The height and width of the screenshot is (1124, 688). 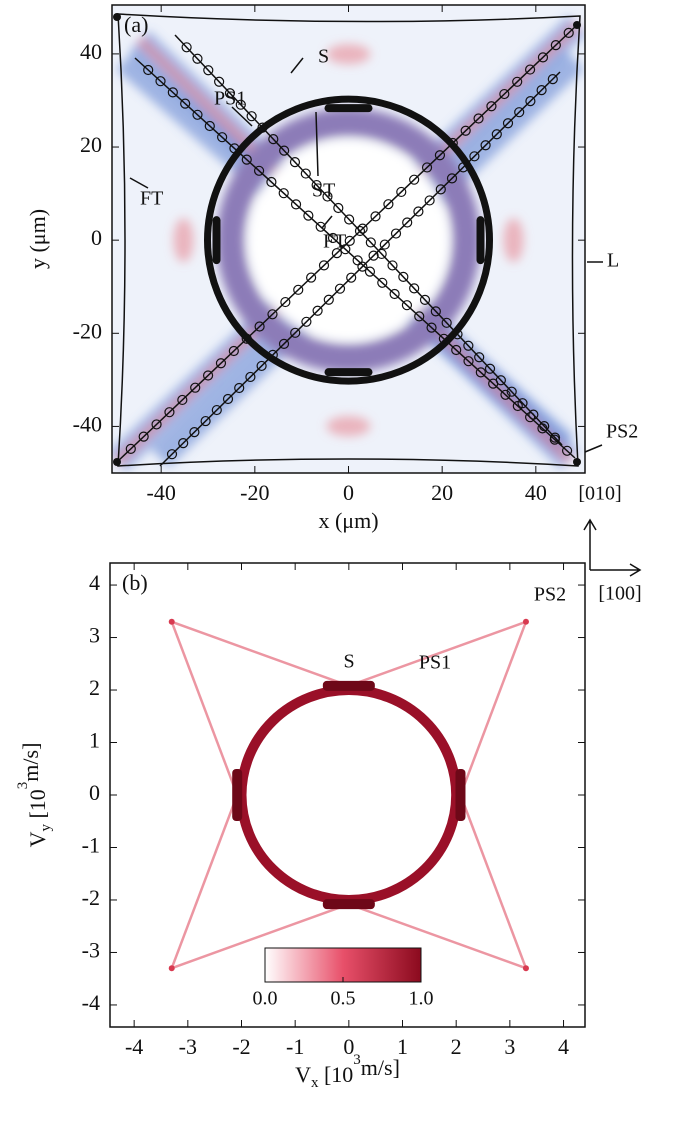 What do you see at coordinates (421, 999) in the screenshot?
I see `colorbar-tick-label: 1.0` at bounding box center [421, 999].